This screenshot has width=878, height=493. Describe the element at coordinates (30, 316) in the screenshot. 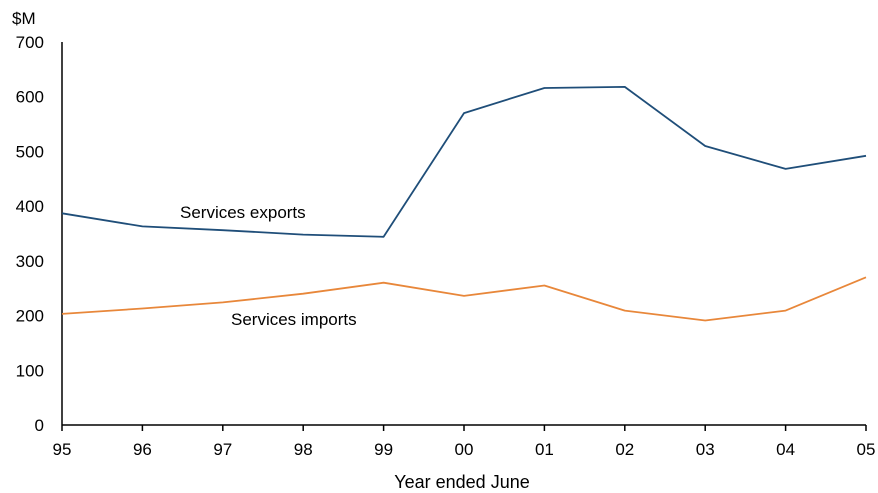

I see `y-tick-label: 200` at that location.